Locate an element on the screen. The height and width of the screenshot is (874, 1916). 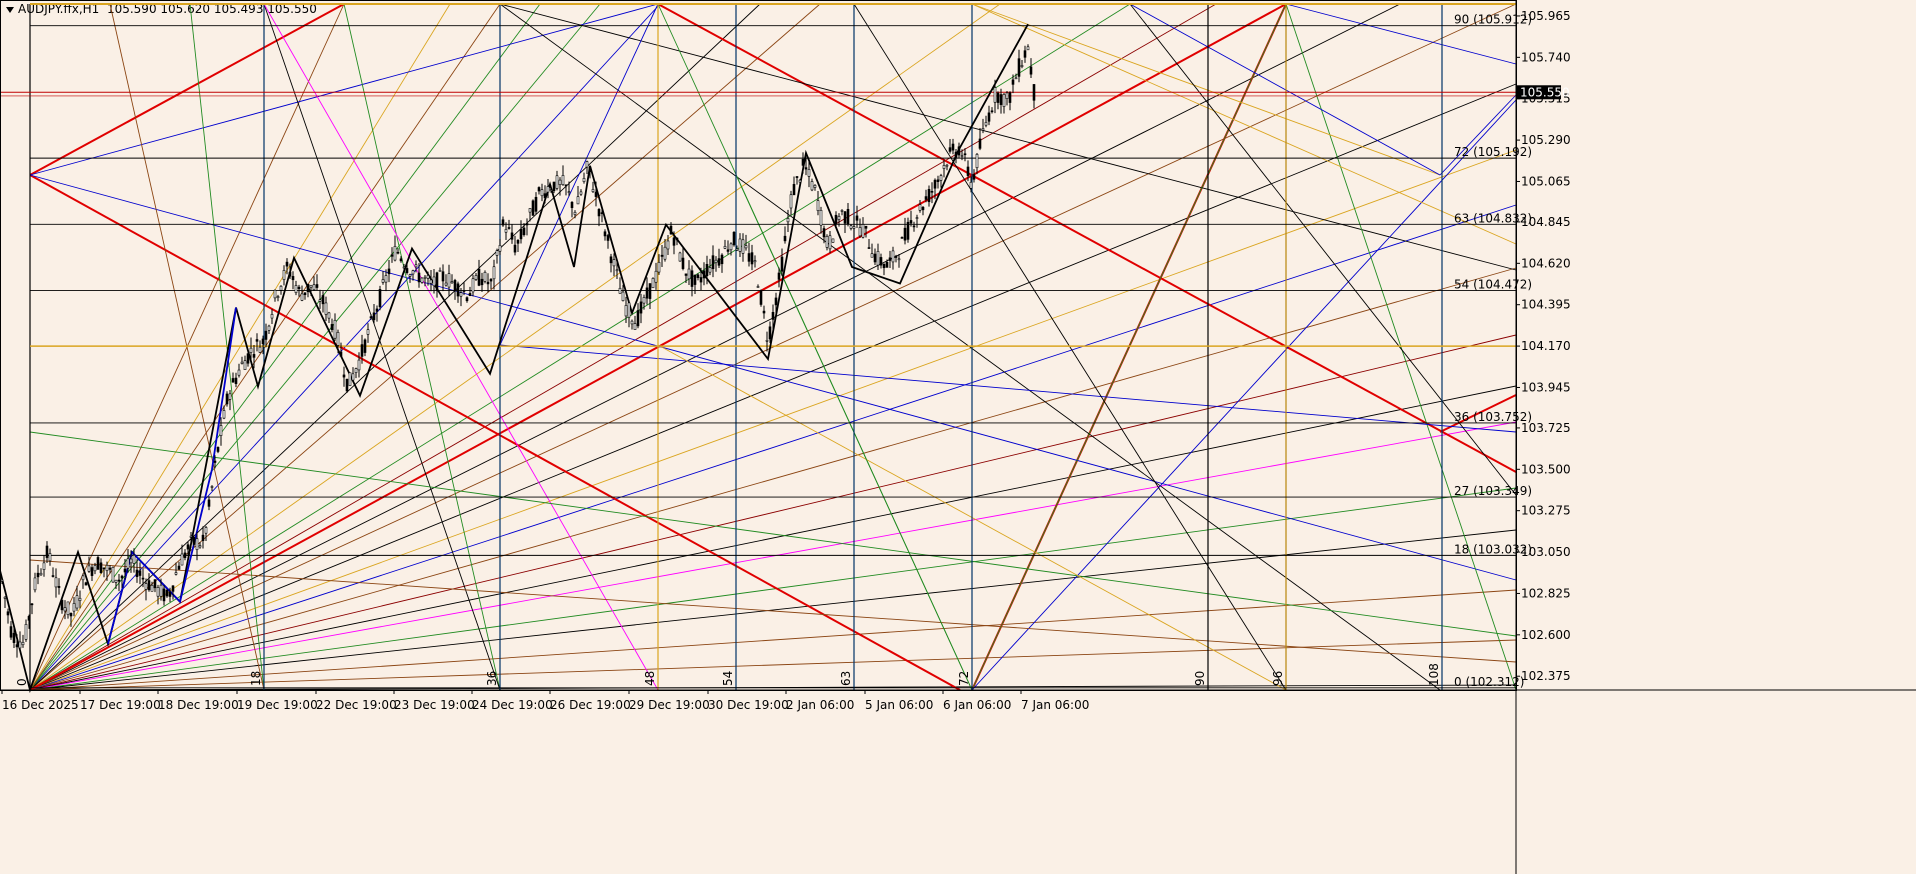
zigzag-blue is located at coordinates (172, 476).